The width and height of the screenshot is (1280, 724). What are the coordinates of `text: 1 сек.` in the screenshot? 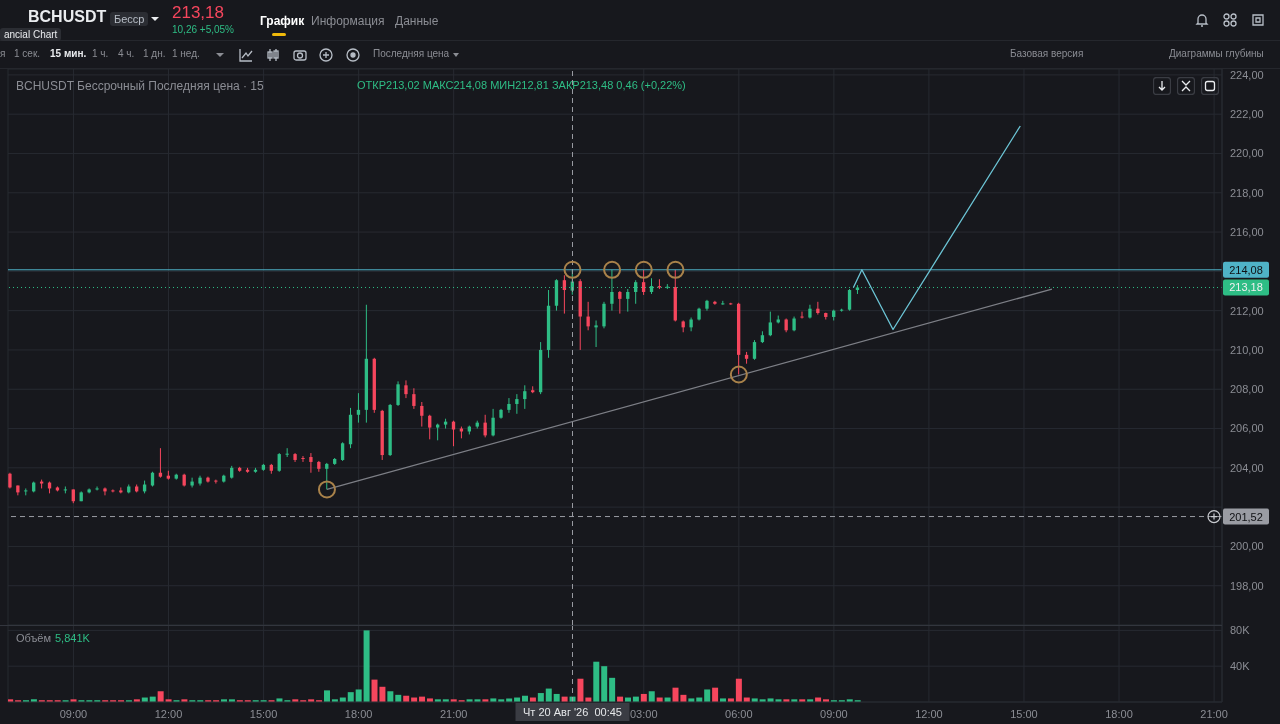 It's located at (27, 53).